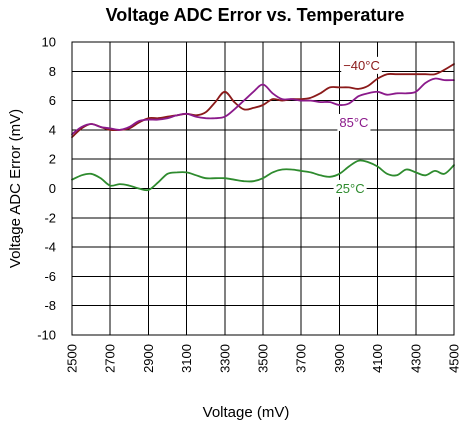  I want to click on y-tick-label: -6, so click(50, 276).